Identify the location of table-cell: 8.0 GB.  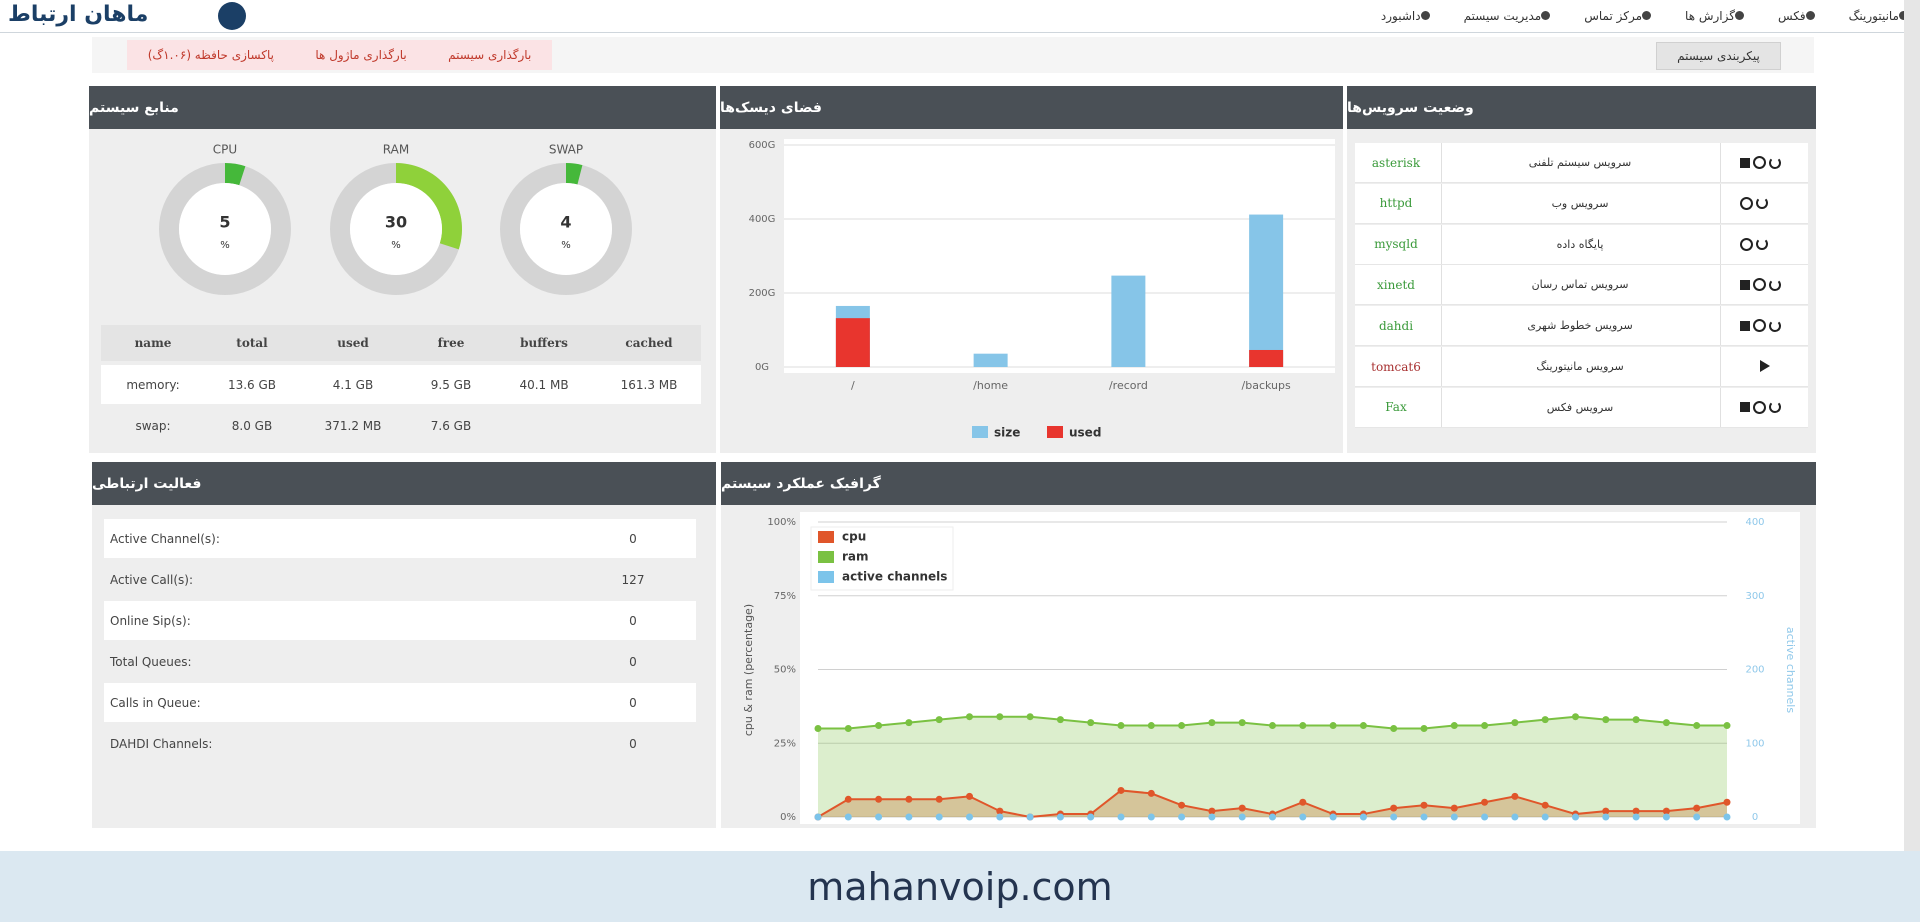
(252, 425).